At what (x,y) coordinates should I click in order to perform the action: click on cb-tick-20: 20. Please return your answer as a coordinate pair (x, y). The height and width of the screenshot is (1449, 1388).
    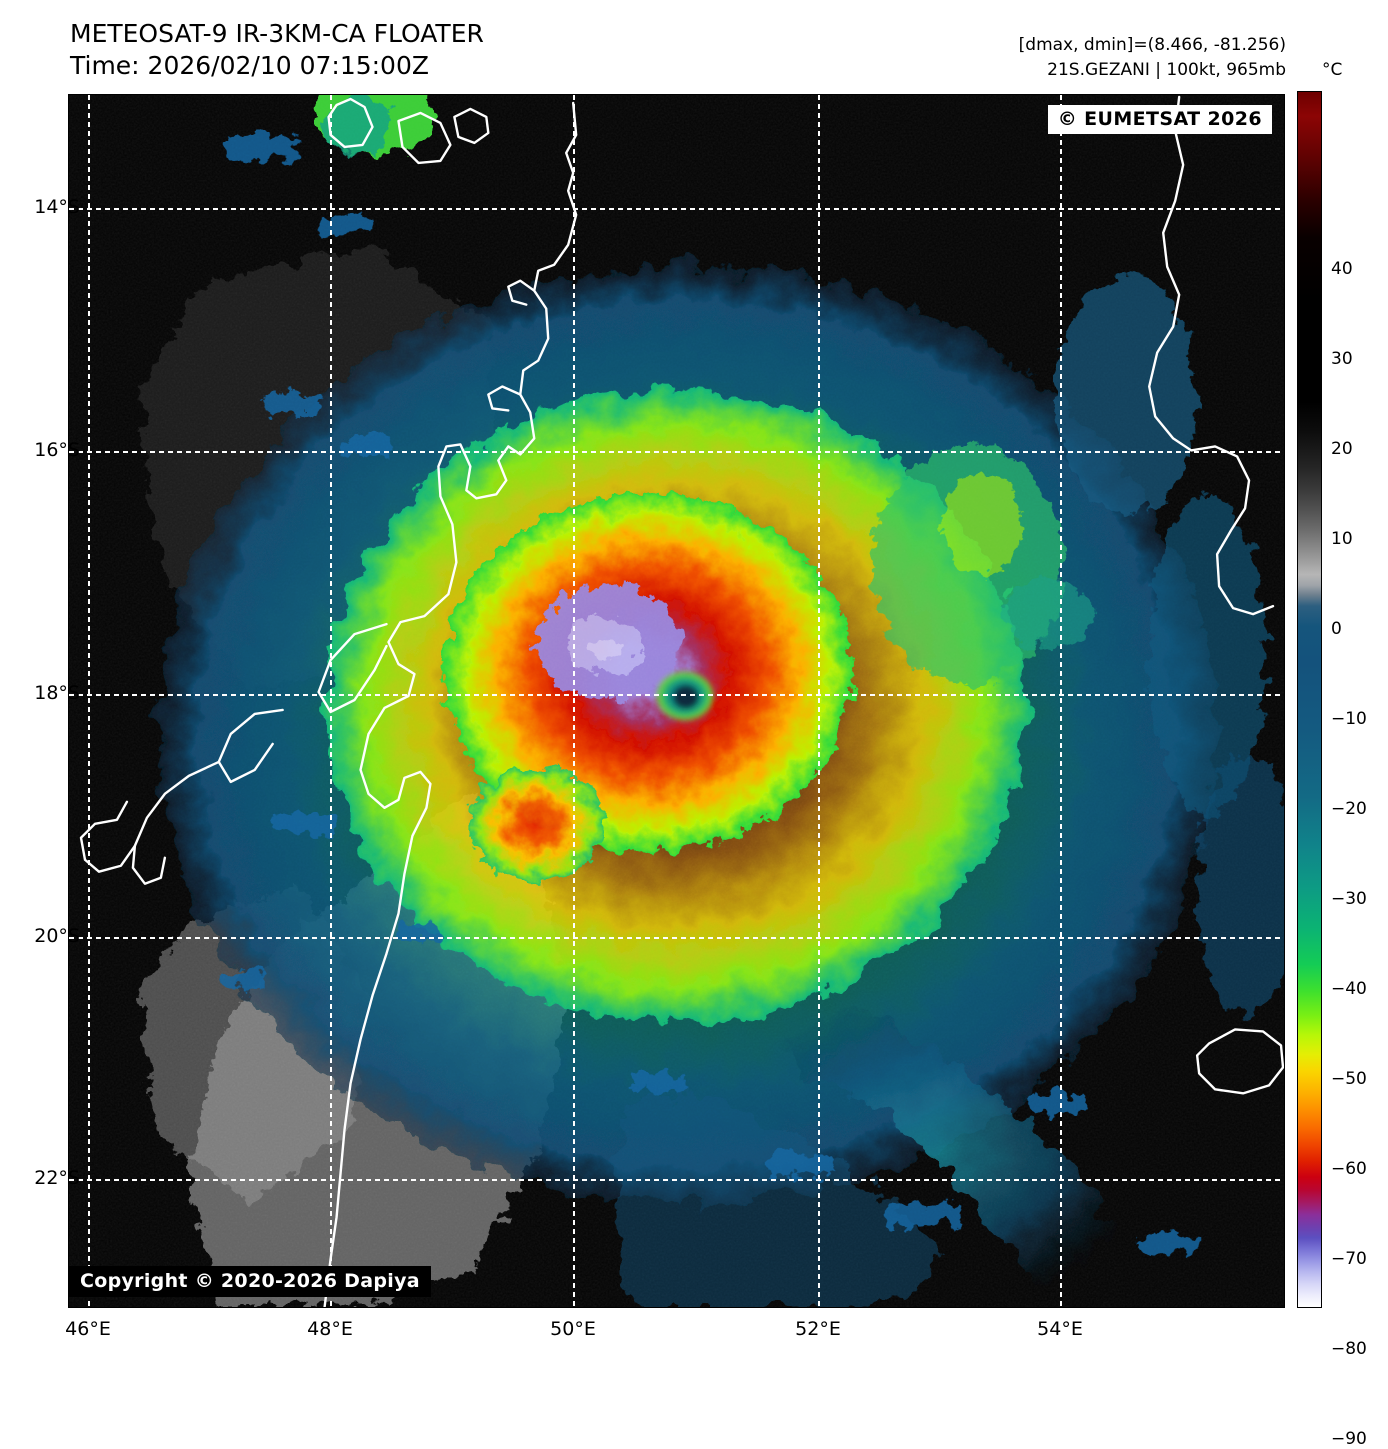
    Looking at the image, I should click on (1342, 449).